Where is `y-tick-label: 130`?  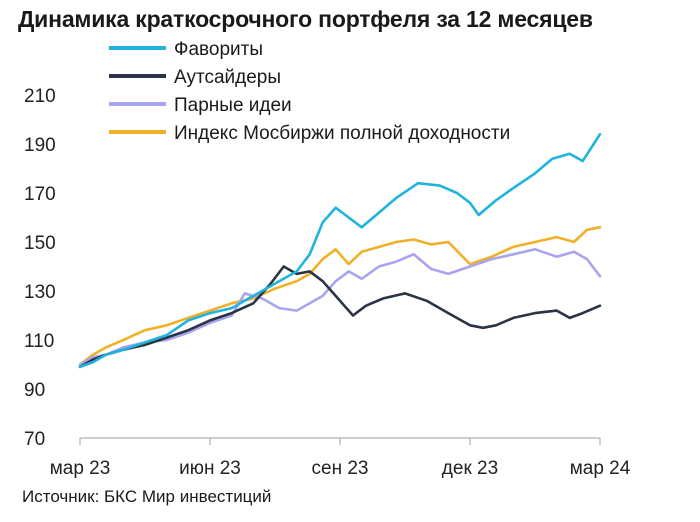
y-tick-label: 130 is located at coordinates (40, 292).